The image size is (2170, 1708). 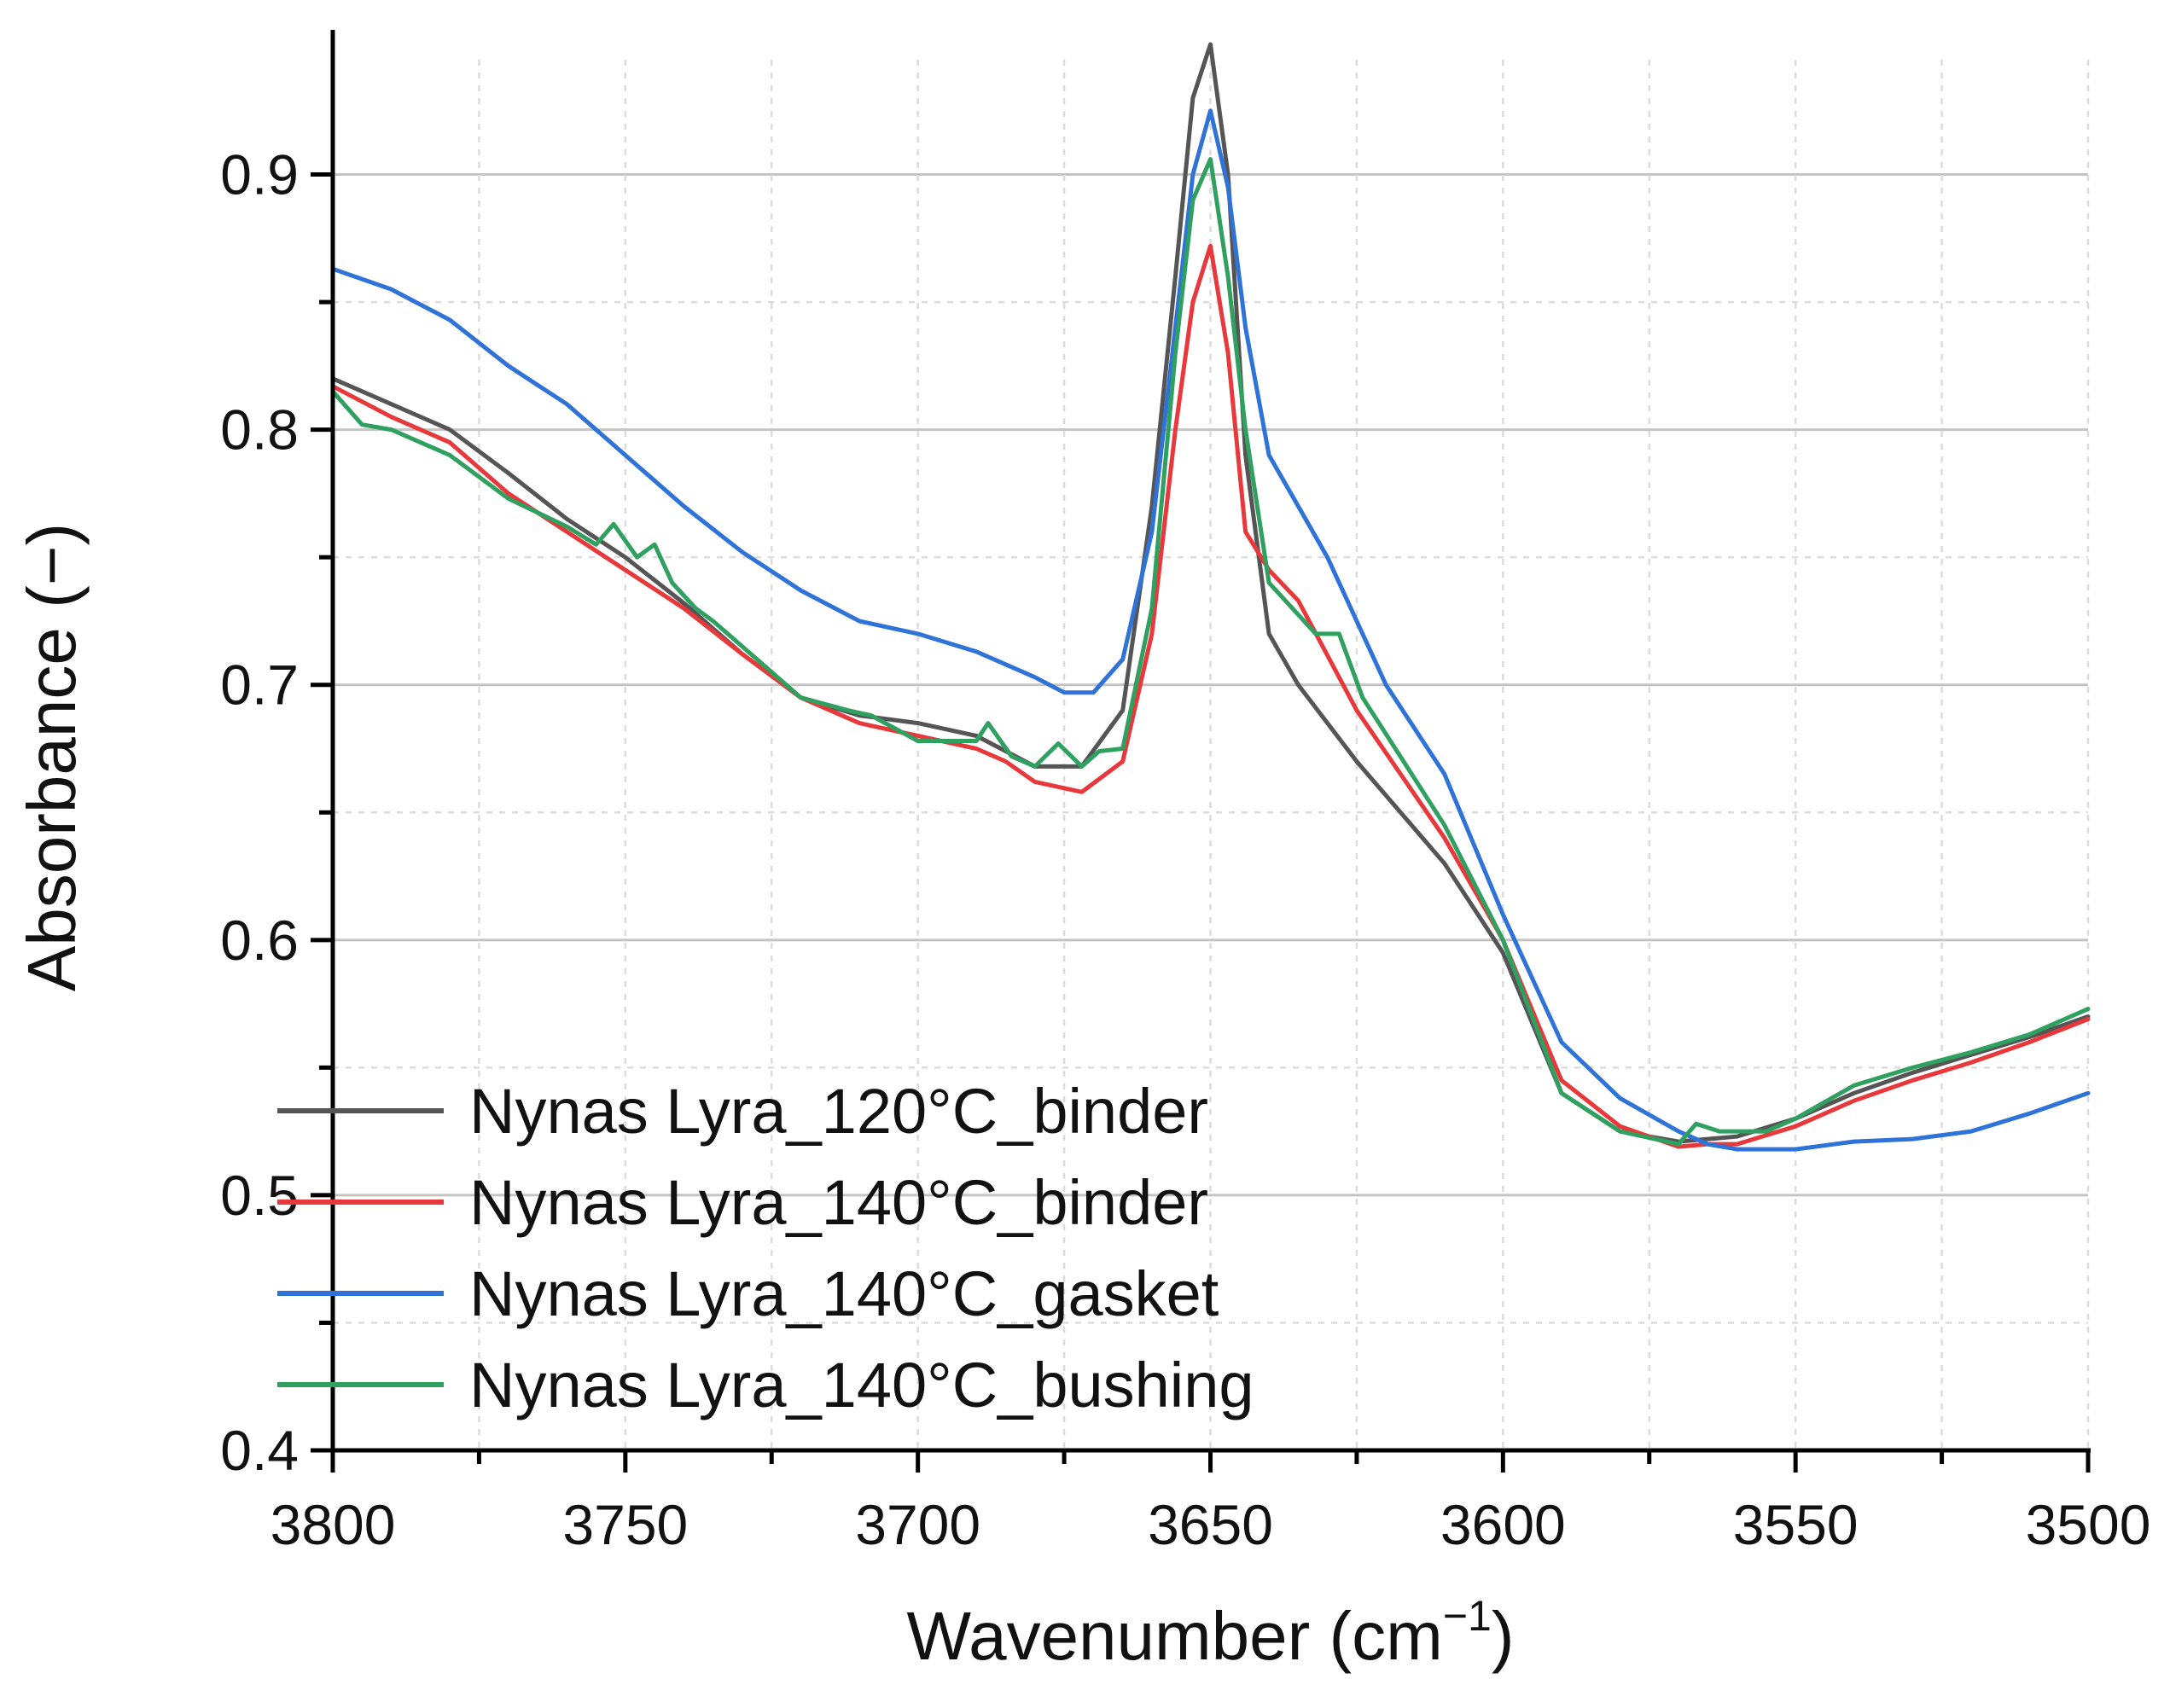 What do you see at coordinates (844, 1293) in the screenshot?
I see `legend-label: Nynas Lyra_140°C_gasket` at bounding box center [844, 1293].